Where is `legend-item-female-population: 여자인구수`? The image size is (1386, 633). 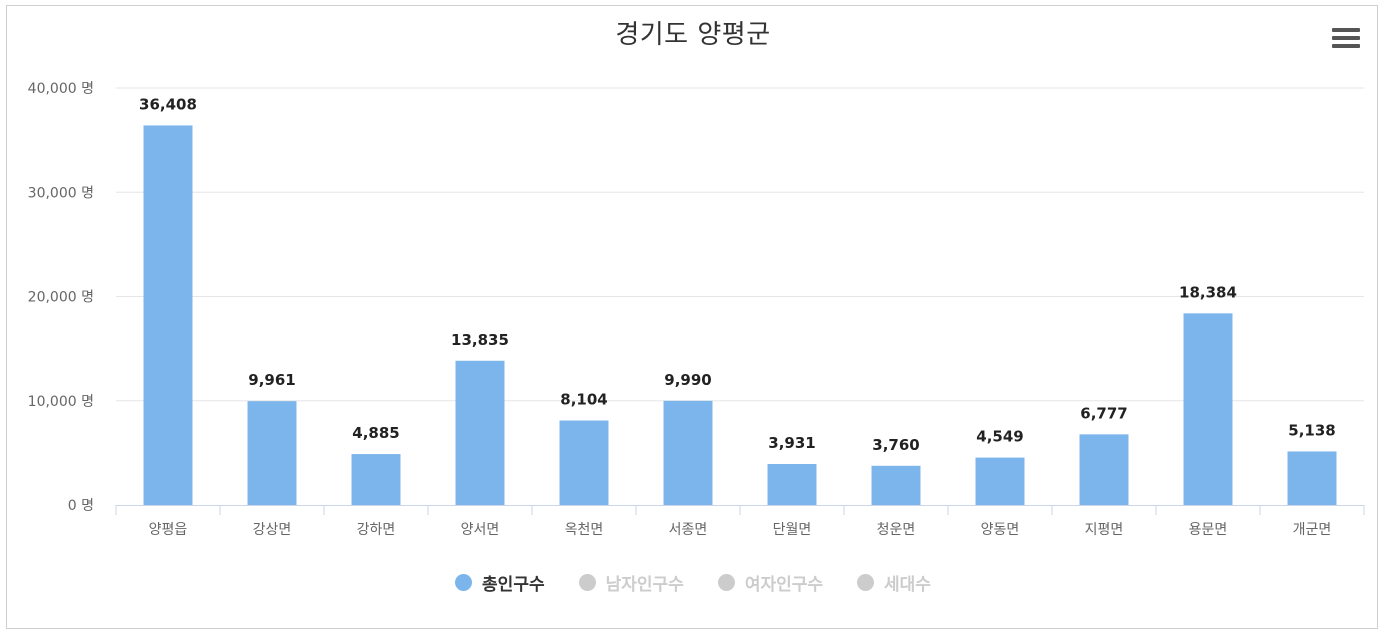
legend-item-female-population: 여자인구수 is located at coordinates (770, 582).